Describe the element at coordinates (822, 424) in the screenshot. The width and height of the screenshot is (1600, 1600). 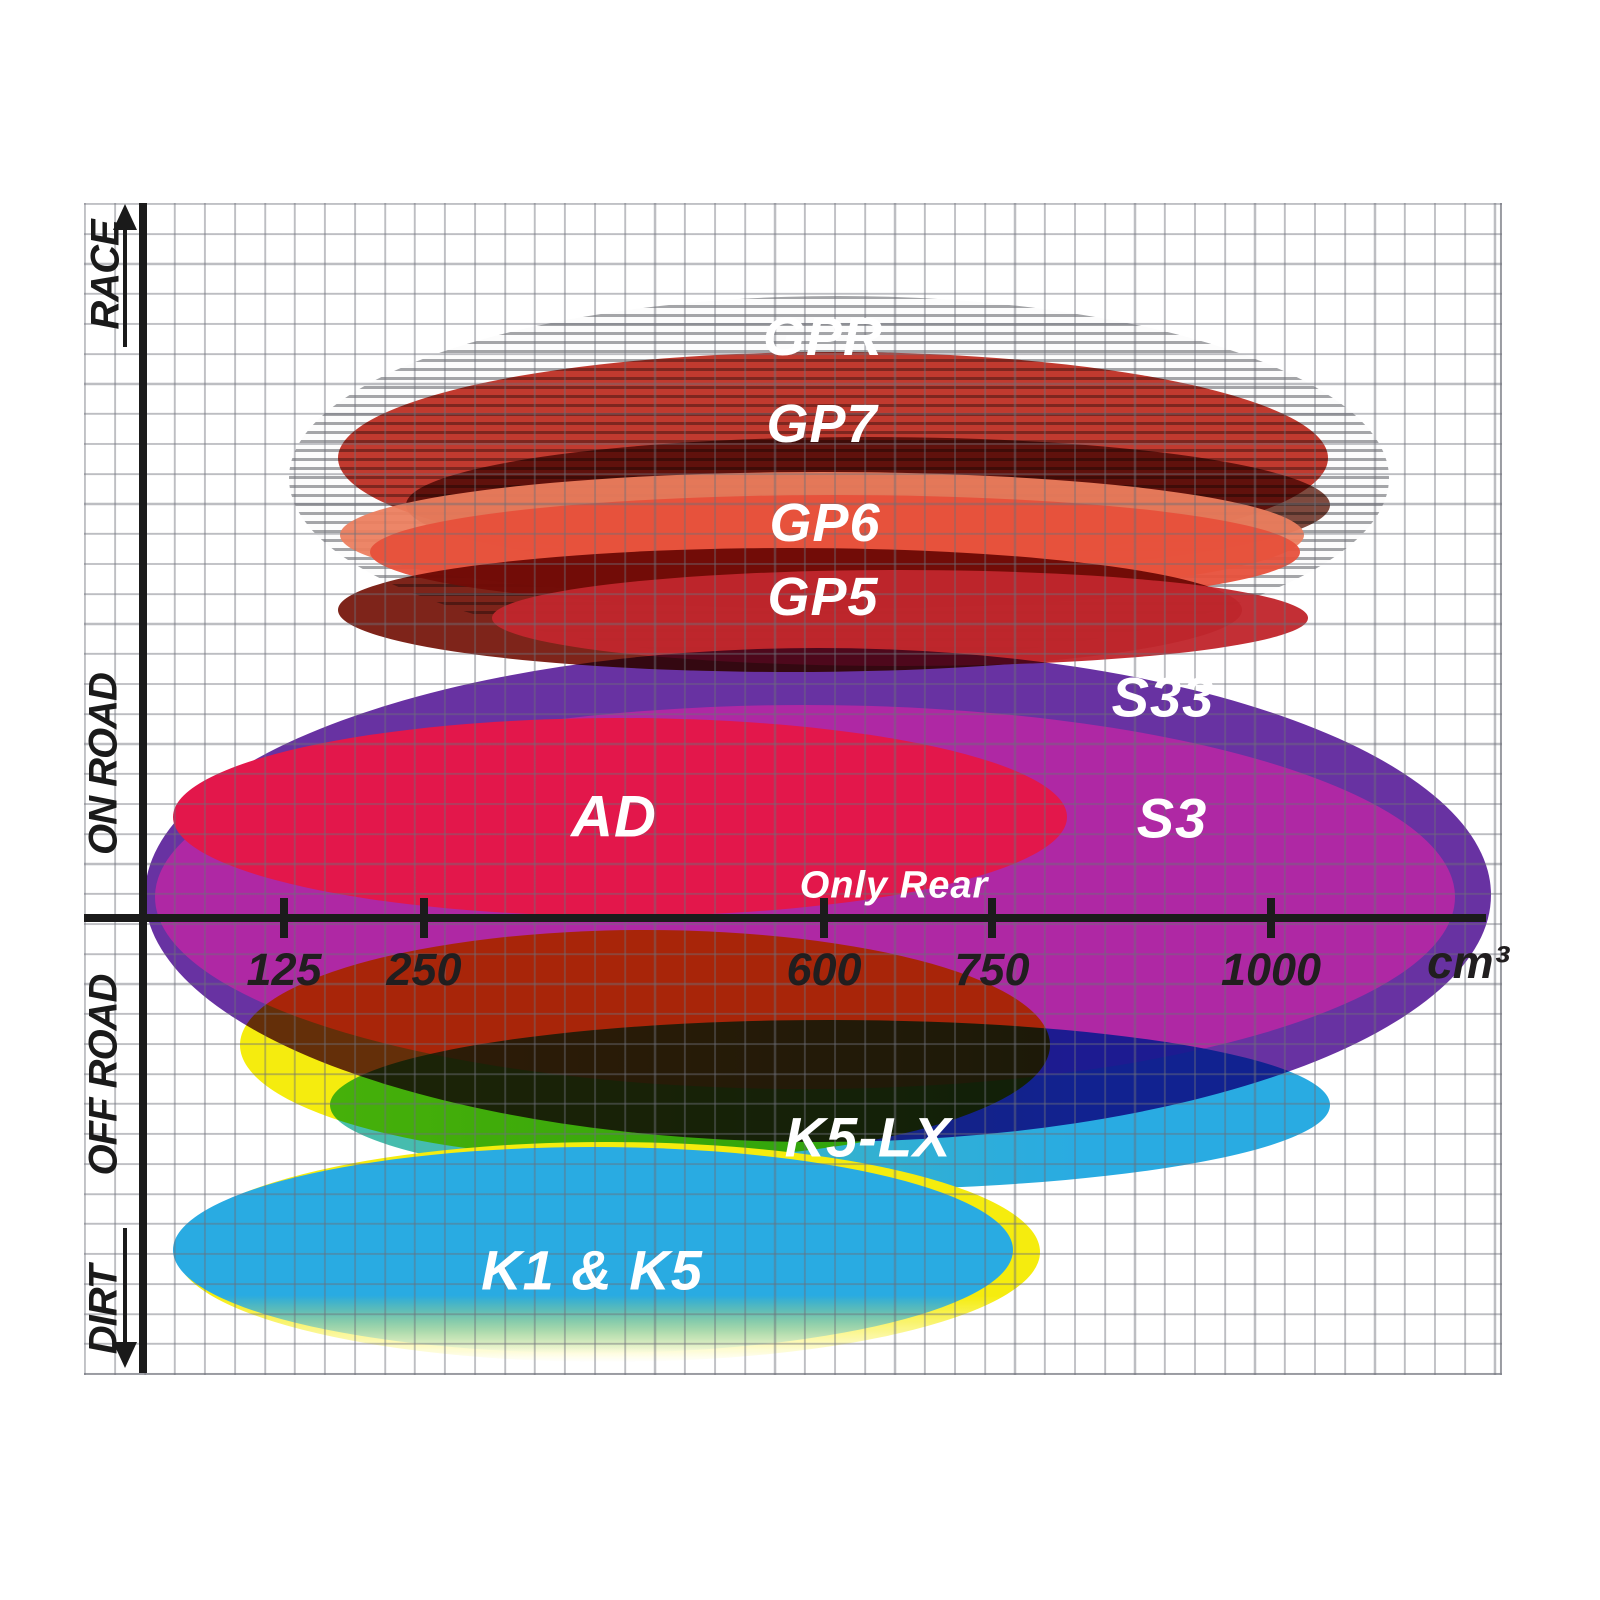
I see `gp7-label: GP7` at that location.